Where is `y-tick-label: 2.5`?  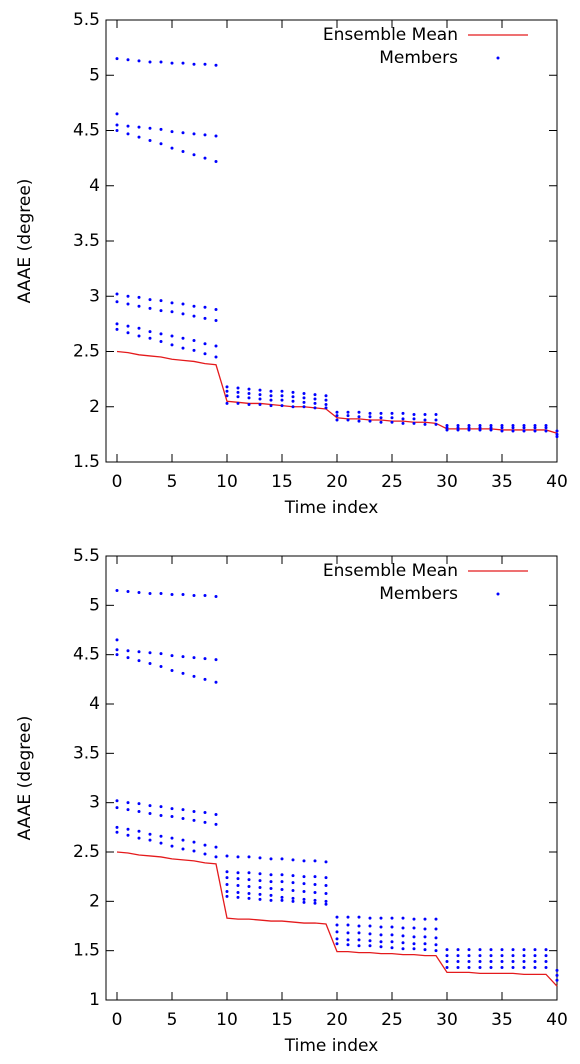 y-tick-label: 2.5 is located at coordinates (86, 852).